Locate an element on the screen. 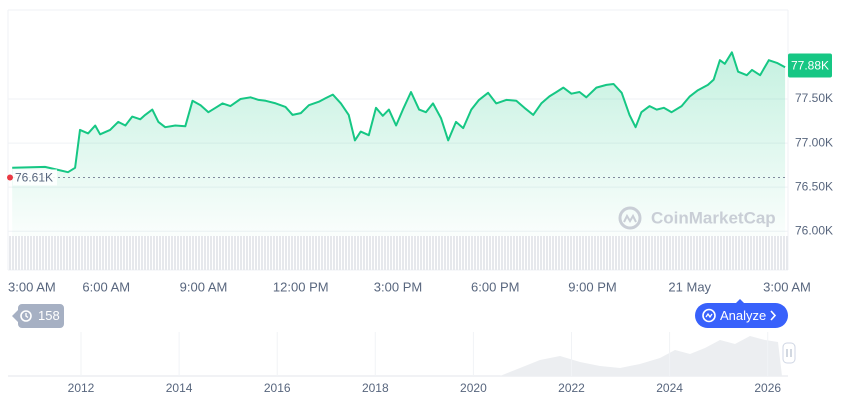 Image resolution: width=860 pixels, height=406 pixels. price-badge is located at coordinates (810, 65).